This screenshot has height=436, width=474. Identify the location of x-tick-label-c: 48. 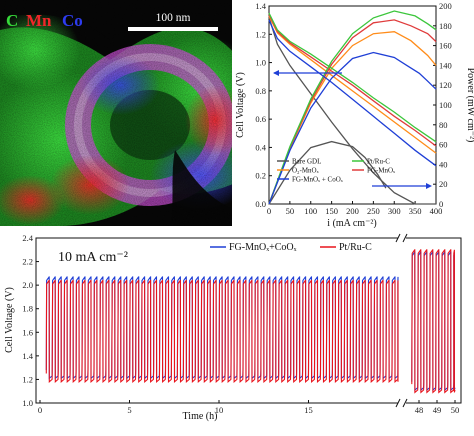
(419, 410).